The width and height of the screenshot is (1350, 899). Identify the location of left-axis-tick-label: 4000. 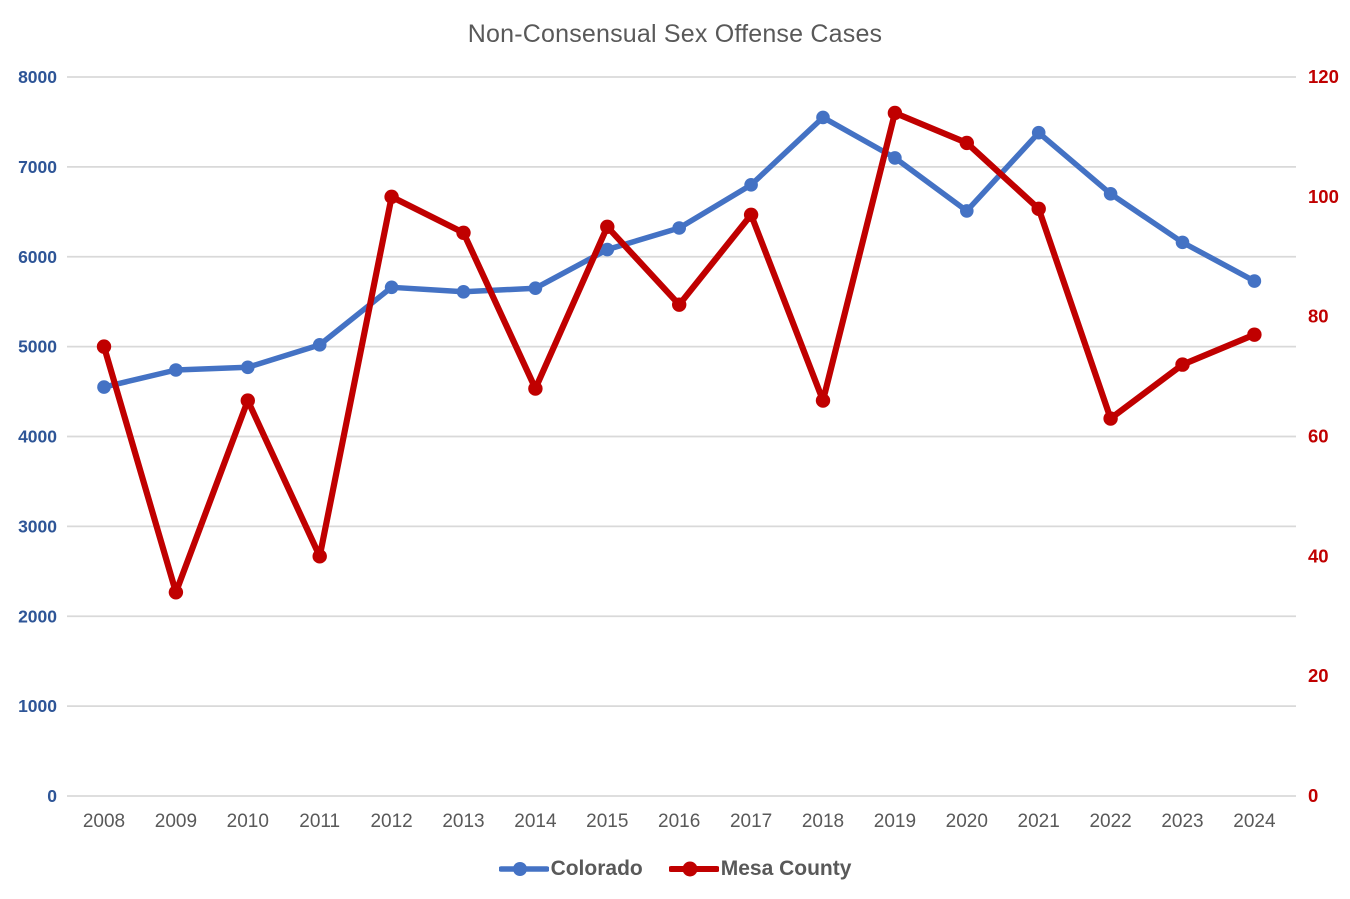
(37, 437).